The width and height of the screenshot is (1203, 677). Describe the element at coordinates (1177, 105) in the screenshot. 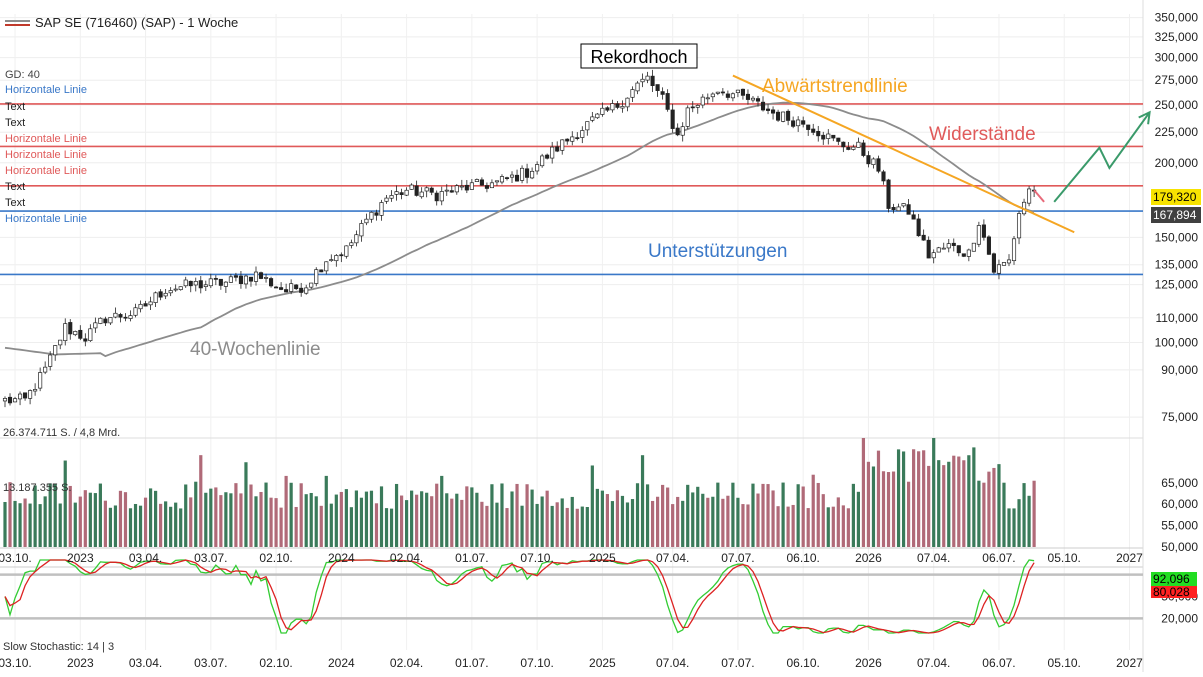

I see `y-tick-label: 250,000` at that location.